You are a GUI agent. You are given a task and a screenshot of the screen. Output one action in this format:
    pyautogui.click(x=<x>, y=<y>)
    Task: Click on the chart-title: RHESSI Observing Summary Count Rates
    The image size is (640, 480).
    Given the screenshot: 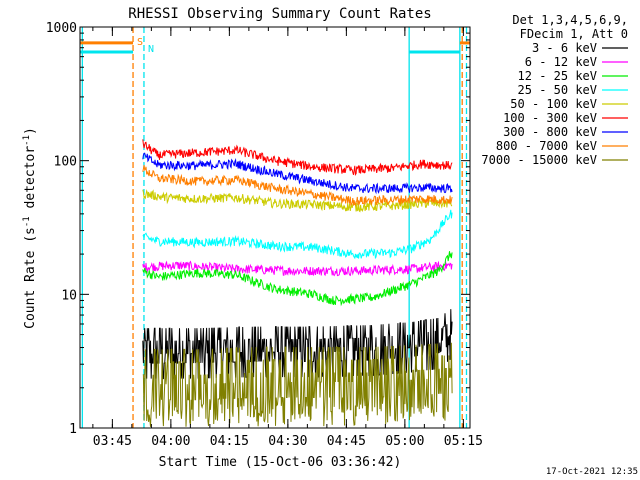 What is the action you would take?
    pyautogui.click(x=279, y=14)
    